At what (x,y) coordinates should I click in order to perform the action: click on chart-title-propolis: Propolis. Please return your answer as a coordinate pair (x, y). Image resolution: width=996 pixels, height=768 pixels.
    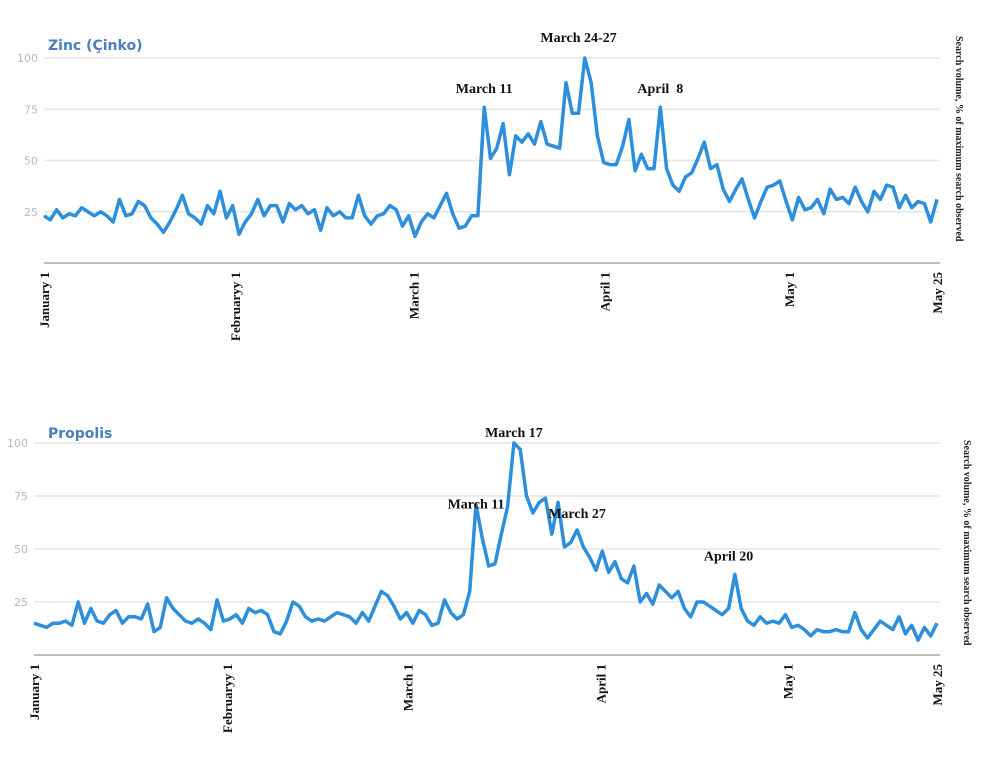
    Looking at the image, I should click on (80, 434).